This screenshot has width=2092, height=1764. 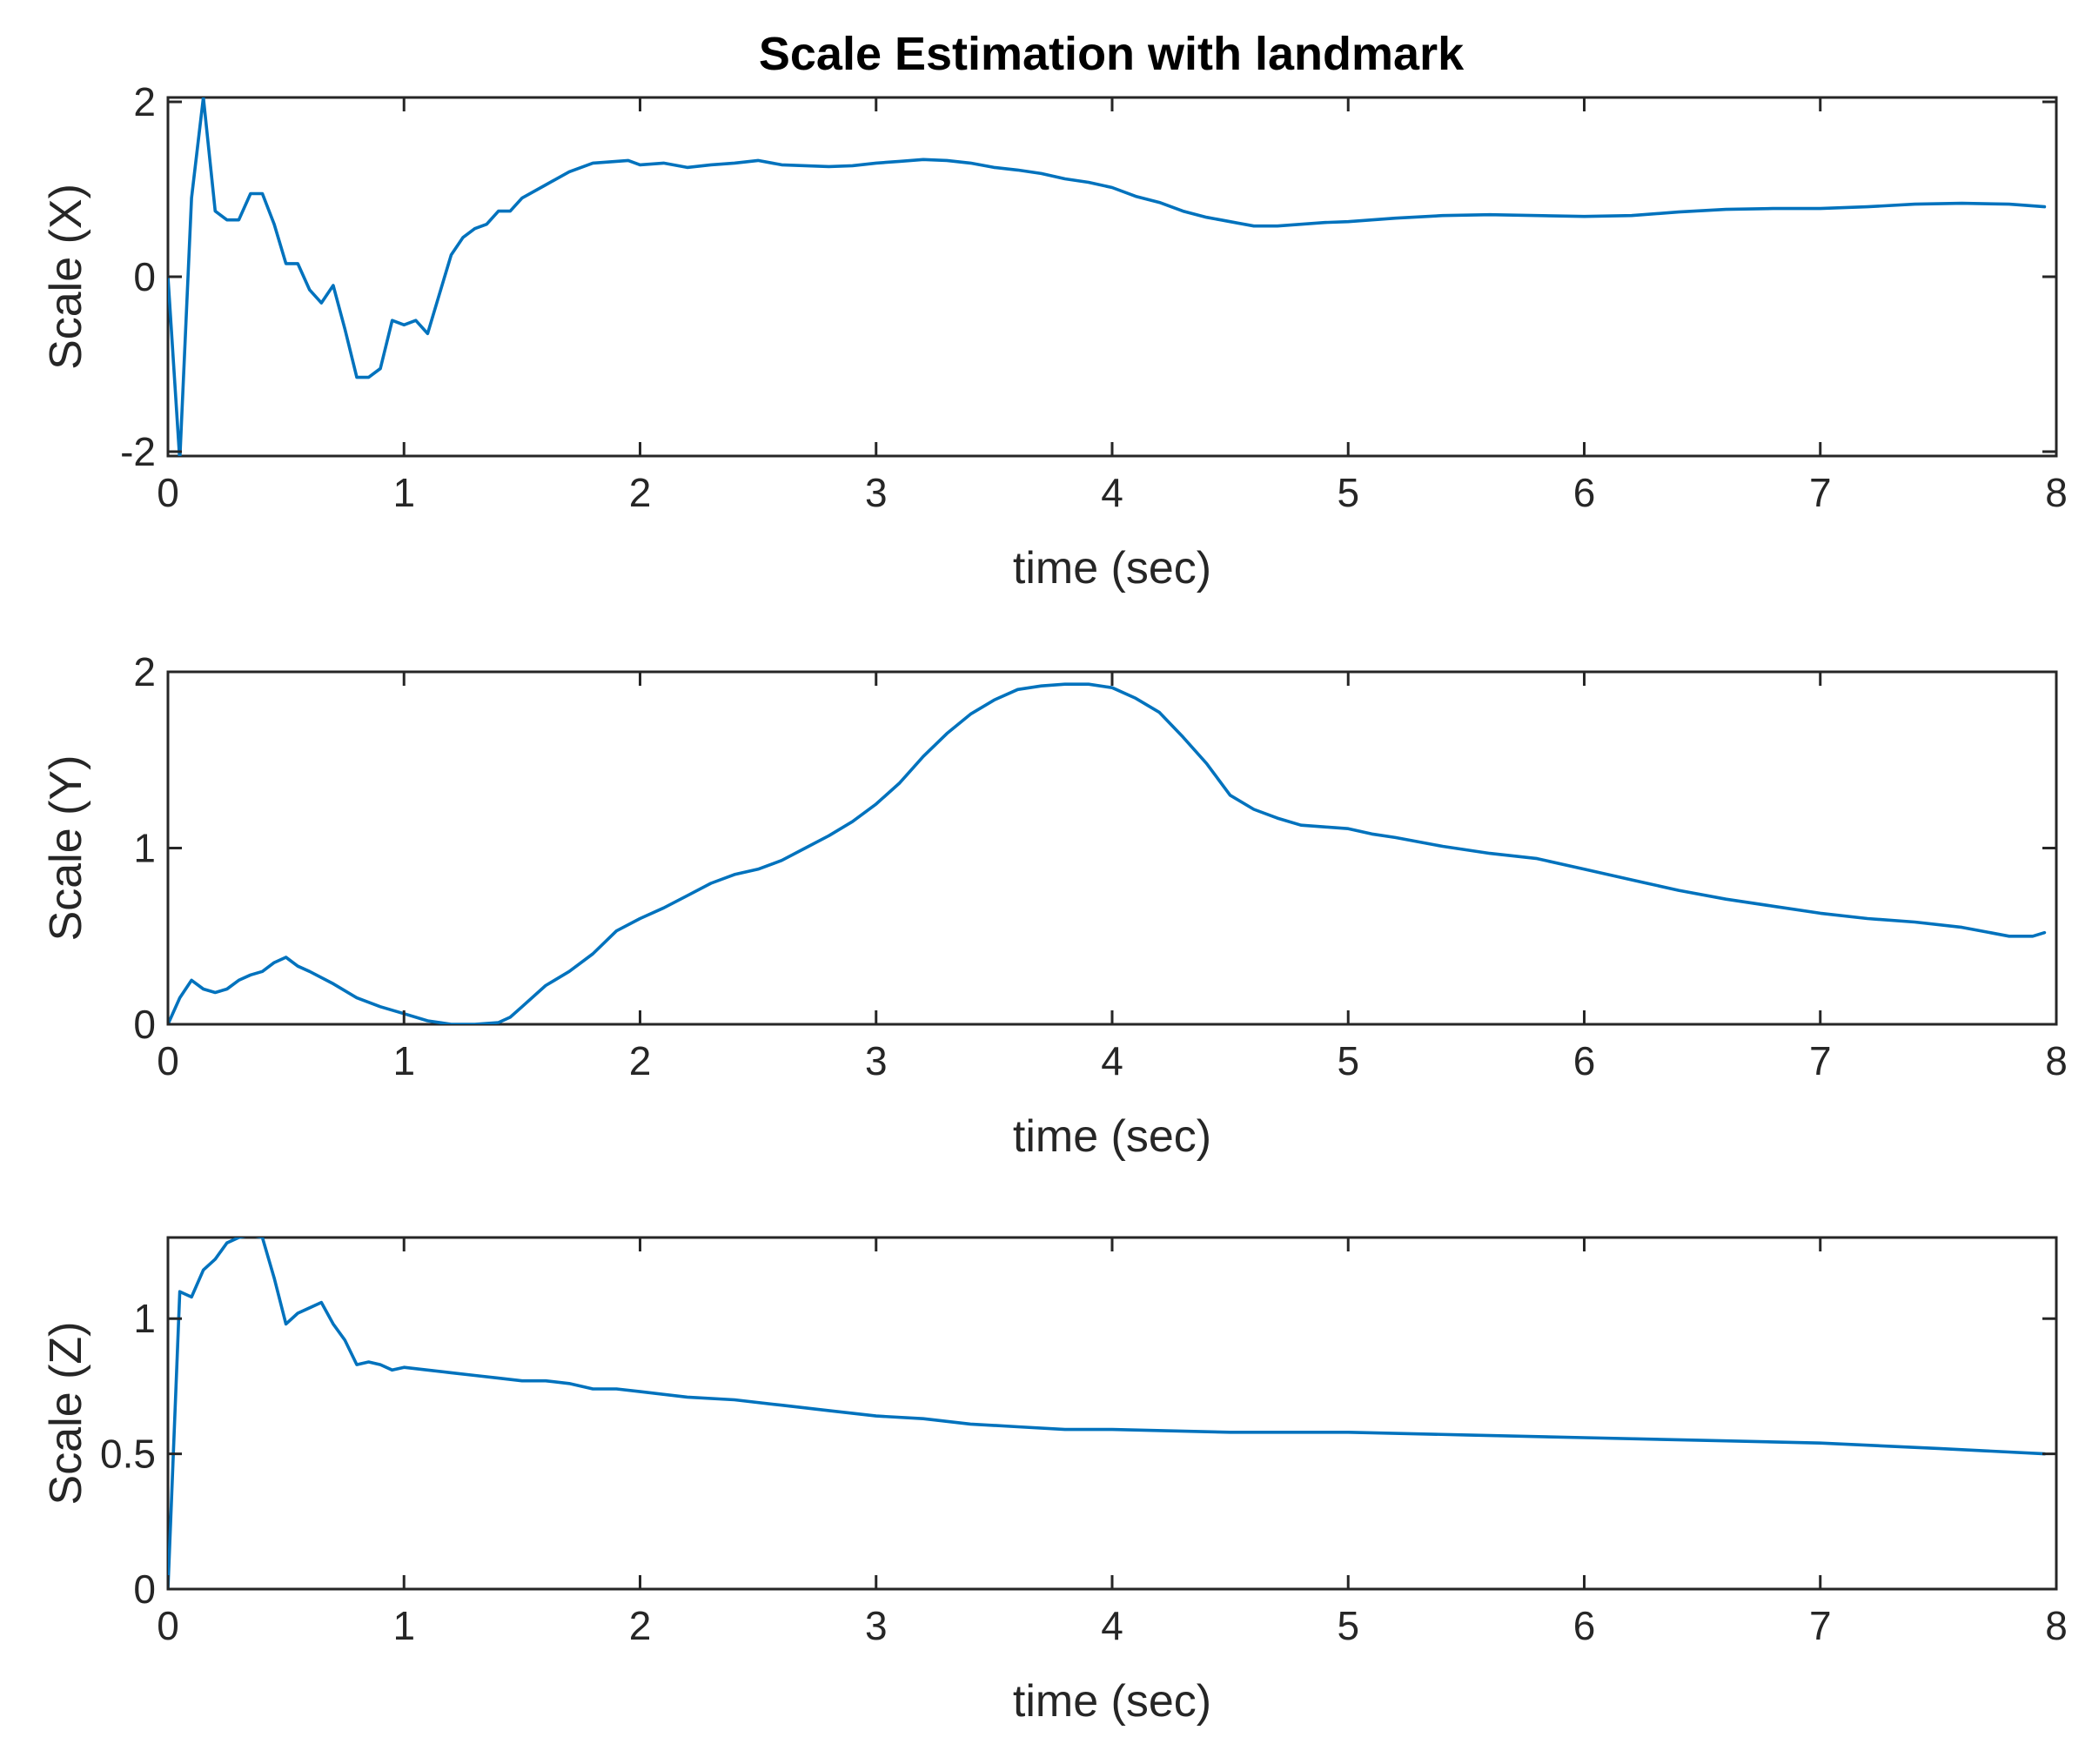 I want to click on y-axis-label: Scale (Y), so click(x=66, y=849).